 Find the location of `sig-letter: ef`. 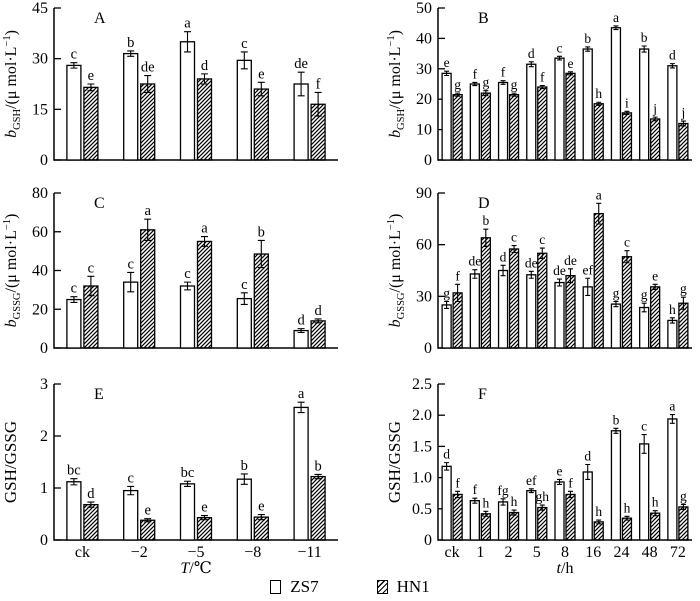

sig-letter: ef is located at coordinates (531, 480).